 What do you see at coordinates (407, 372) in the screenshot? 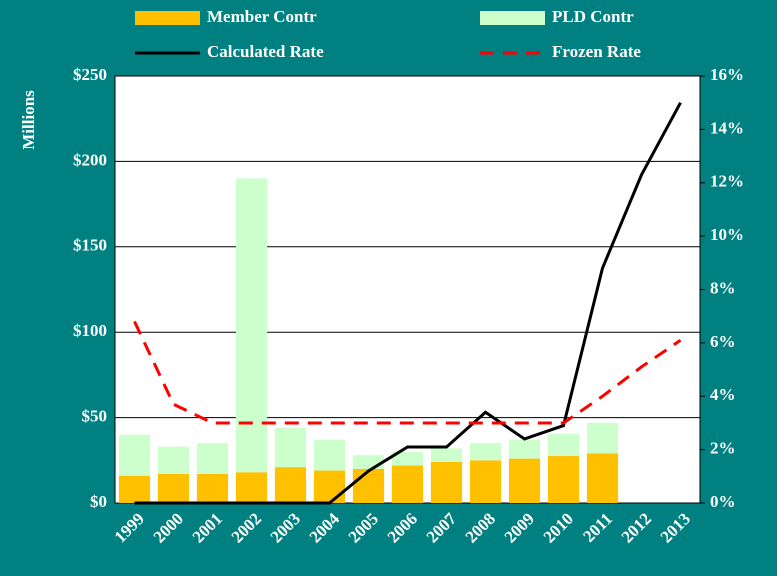
I see `line-series` at bounding box center [407, 372].